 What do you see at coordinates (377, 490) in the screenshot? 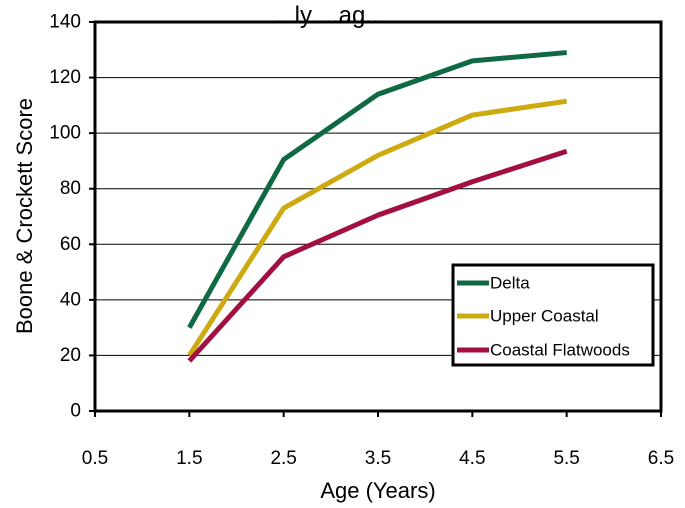
I see `x-axis-label: Age (Years)` at bounding box center [377, 490].